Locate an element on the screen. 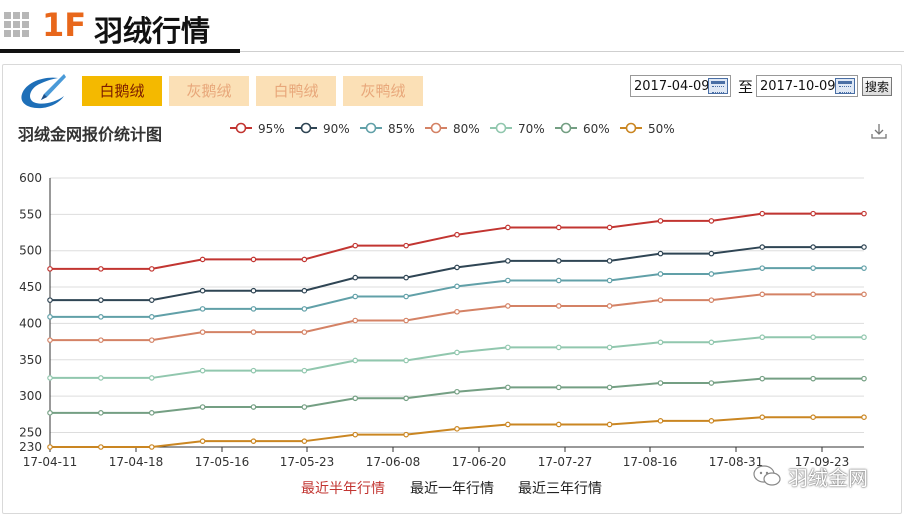  tab-white-duck-down: 白鸭绒 is located at coordinates (296, 91).